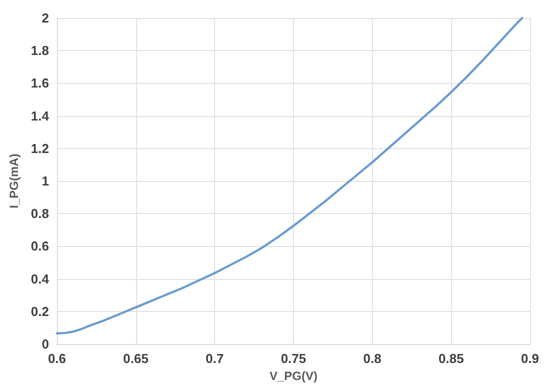  I want to click on y-tick-label: 1.4, so click(40, 116).